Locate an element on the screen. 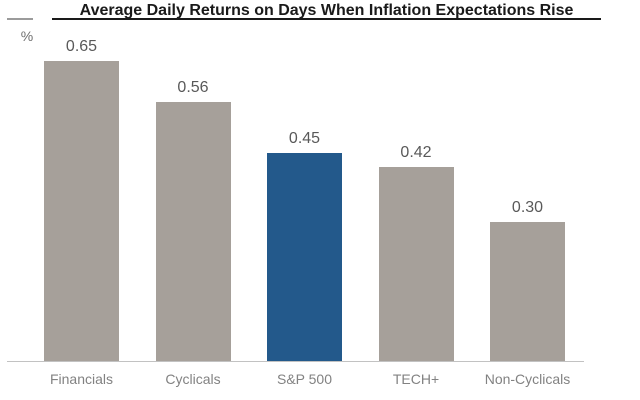 Image resolution: width=640 pixels, height=400 pixels. bar-value-label: 0.45 is located at coordinates (304, 138).